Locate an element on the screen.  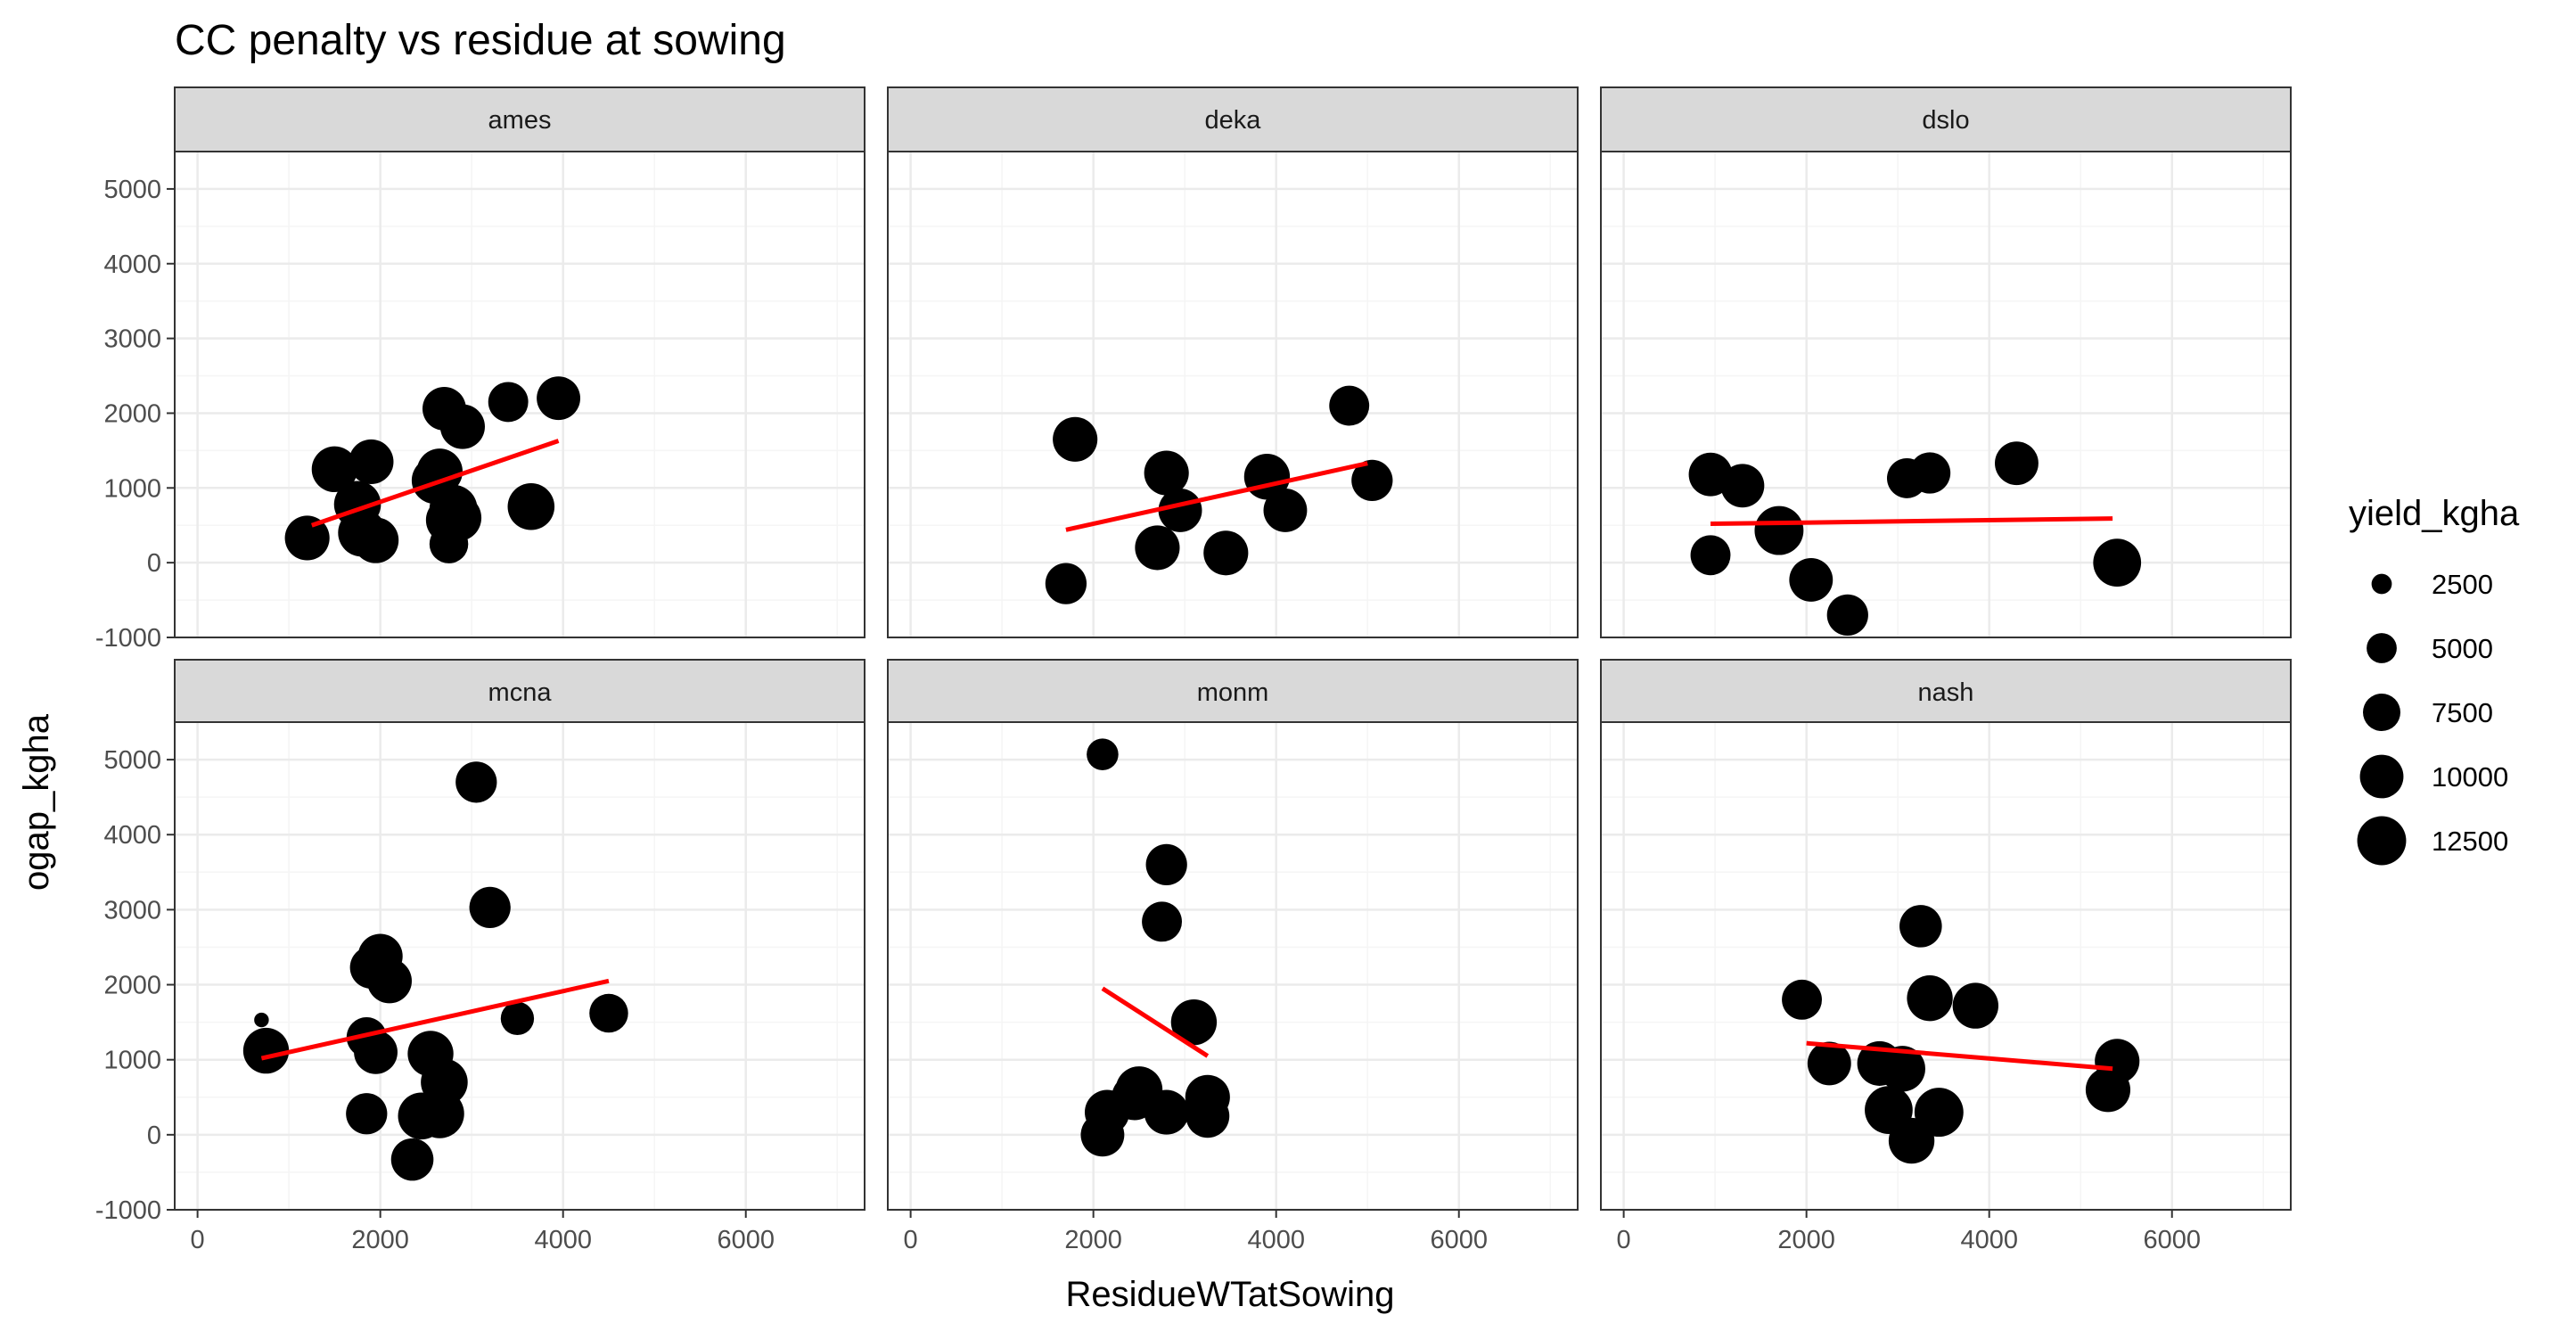
y-tick-label: -1000 is located at coordinates (128, 638).